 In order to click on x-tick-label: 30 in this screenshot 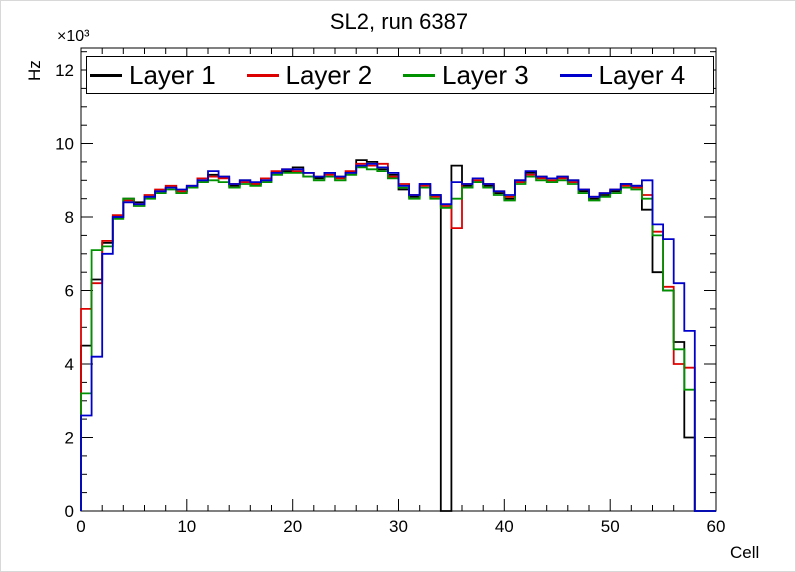, I will do `click(398, 526)`.